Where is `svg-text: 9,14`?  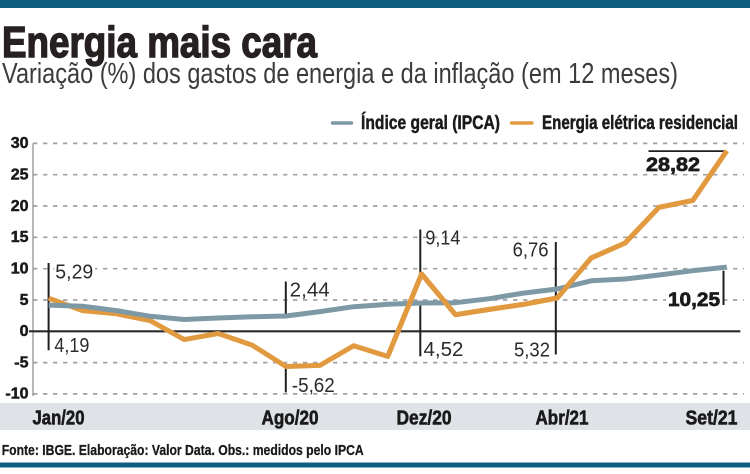 svg-text: 9,14 is located at coordinates (442, 239).